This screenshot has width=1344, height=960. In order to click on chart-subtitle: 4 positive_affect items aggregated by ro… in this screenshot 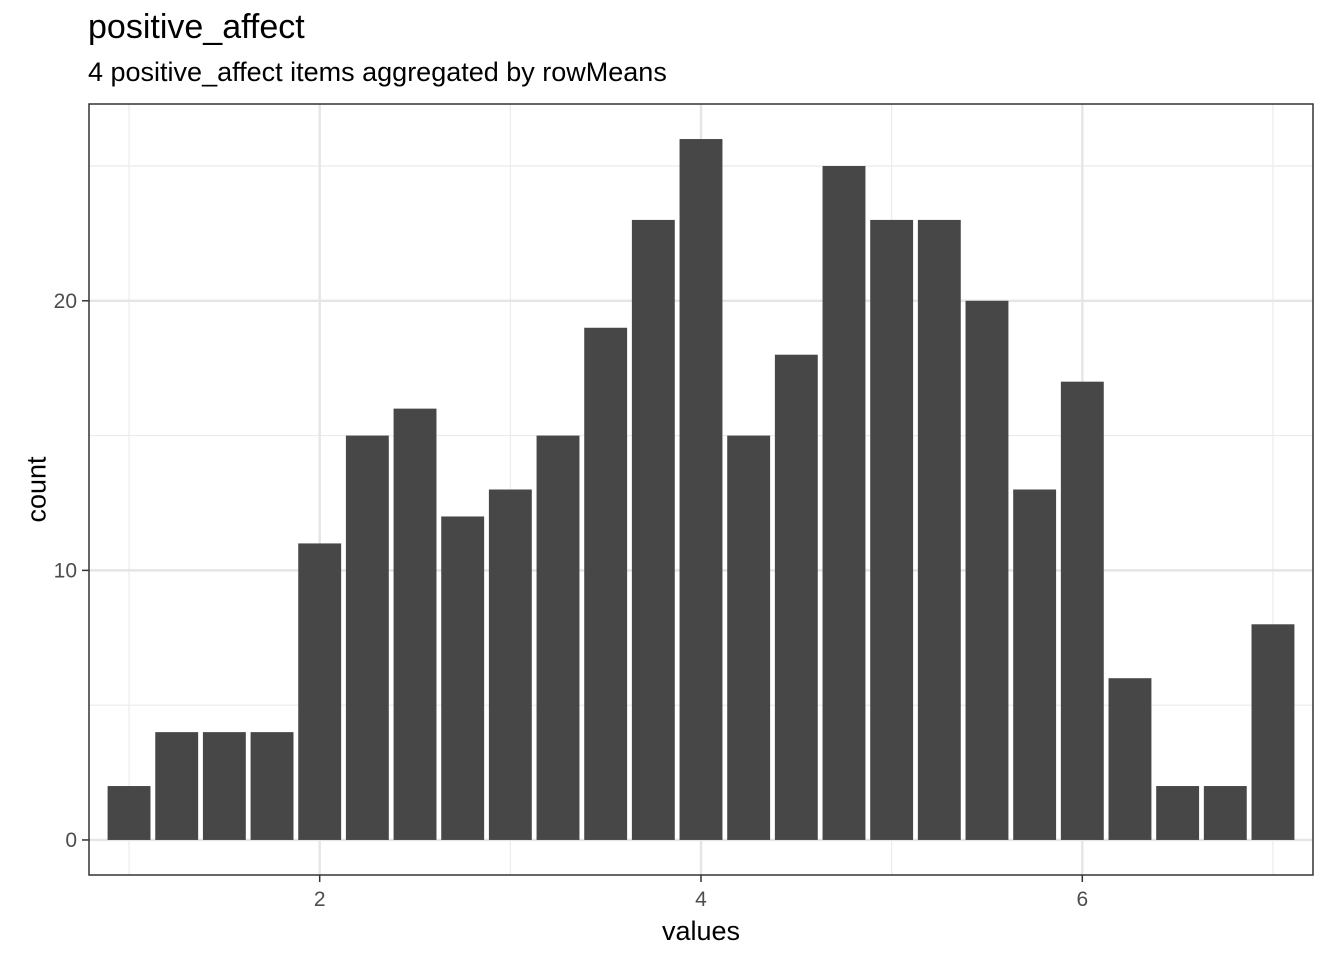, I will do `click(377, 72)`.